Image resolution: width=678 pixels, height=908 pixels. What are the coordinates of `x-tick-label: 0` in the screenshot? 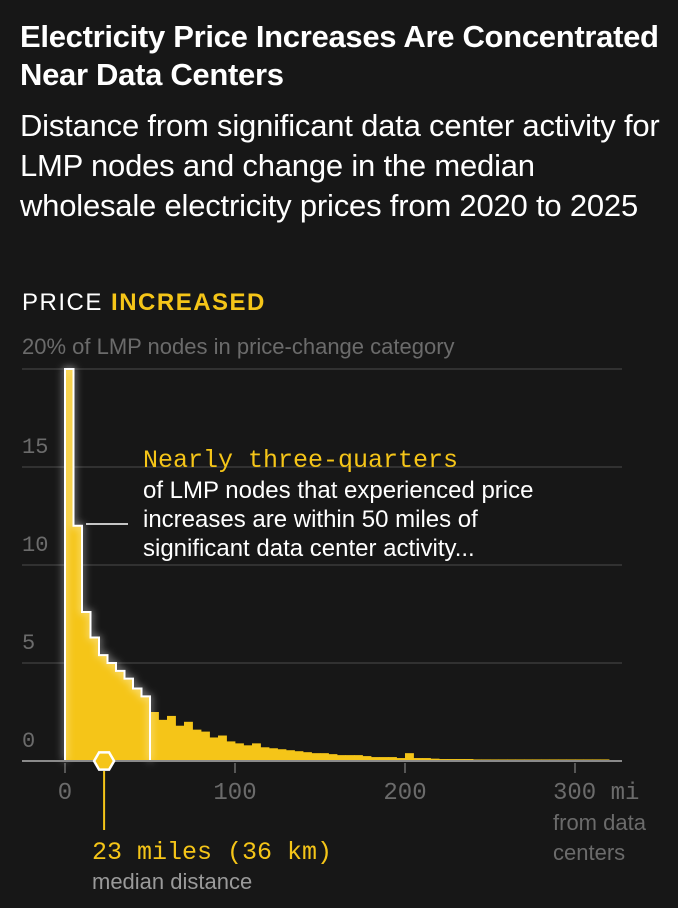 It's located at (65, 793).